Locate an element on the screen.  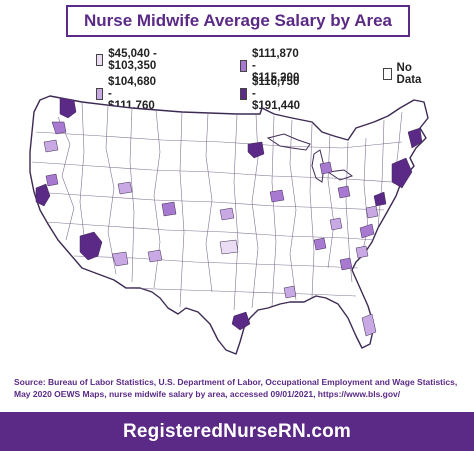
legend-item-2: $111,870 - $115,200 is located at coordinates (272, 66).